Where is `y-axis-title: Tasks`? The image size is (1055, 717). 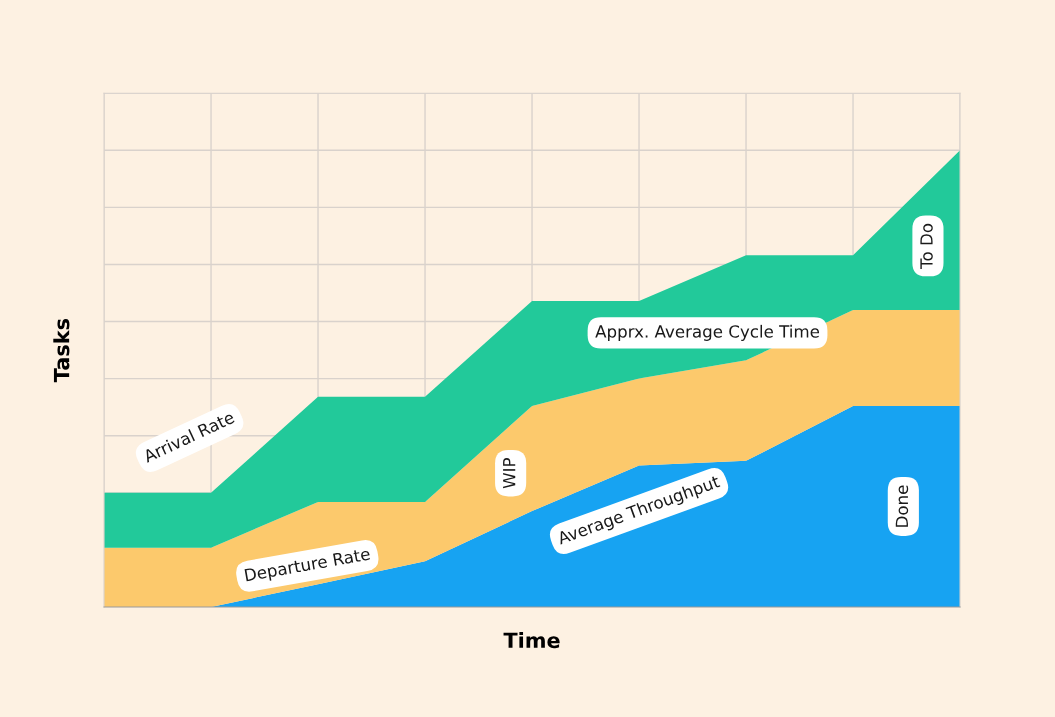
y-axis-title: Tasks is located at coordinates (61, 350).